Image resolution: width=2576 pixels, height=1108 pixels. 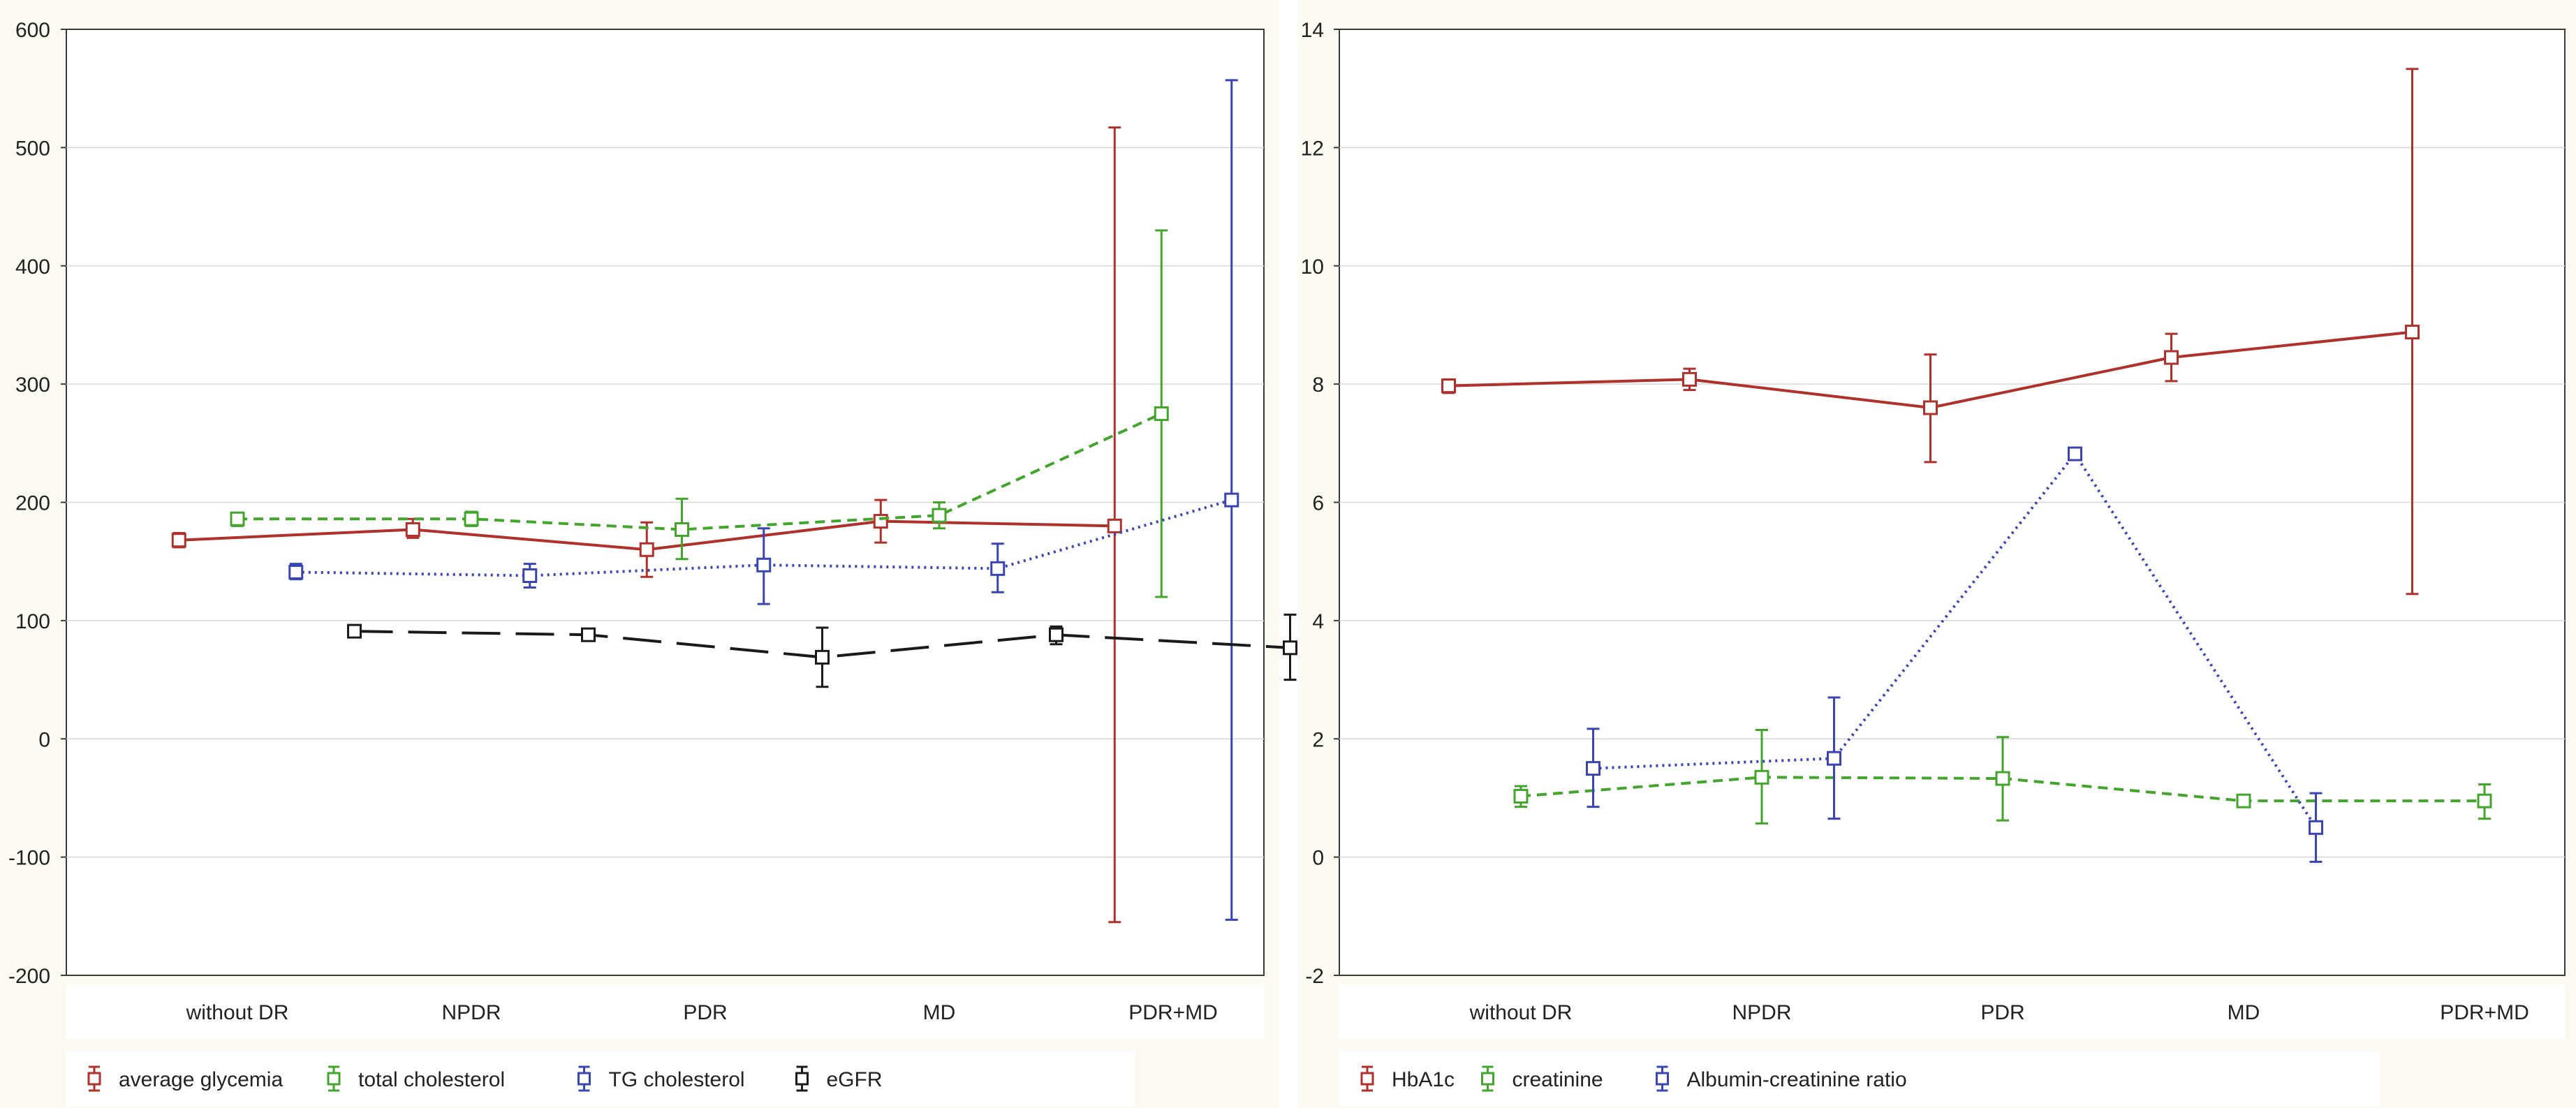 What do you see at coordinates (201, 1079) in the screenshot?
I see `legend-label: average glycemia` at bounding box center [201, 1079].